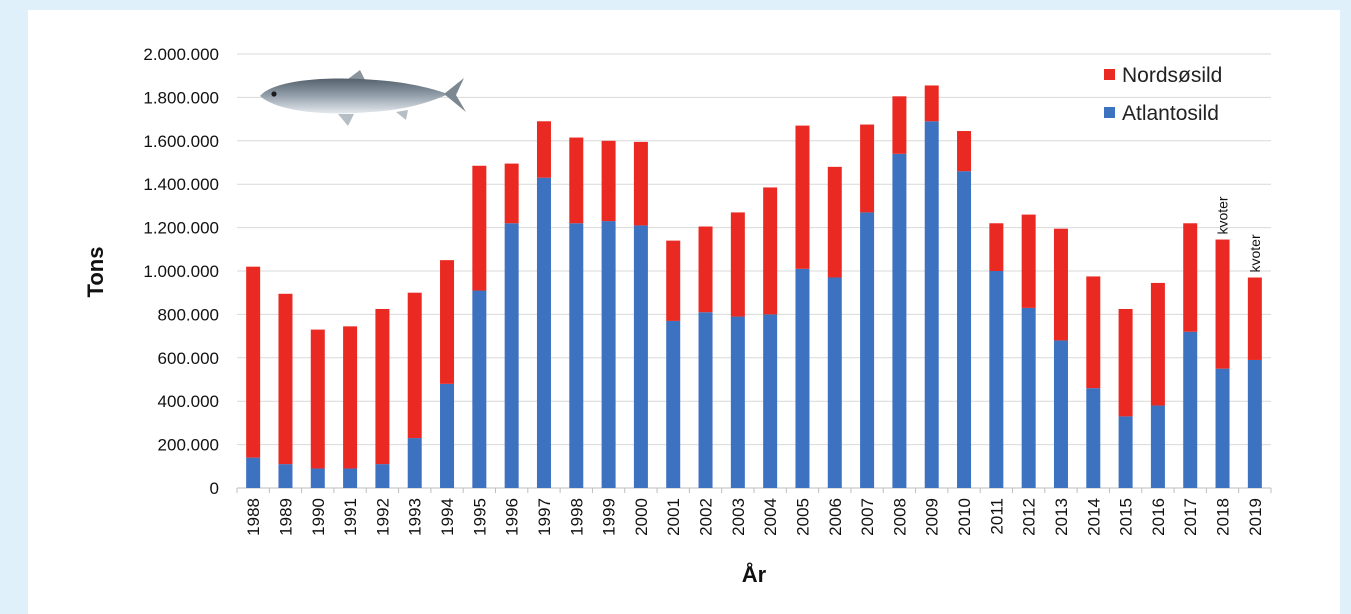 The width and height of the screenshot is (1351, 614). I want to click on x-tick-label: 2002, so click(706, 517).